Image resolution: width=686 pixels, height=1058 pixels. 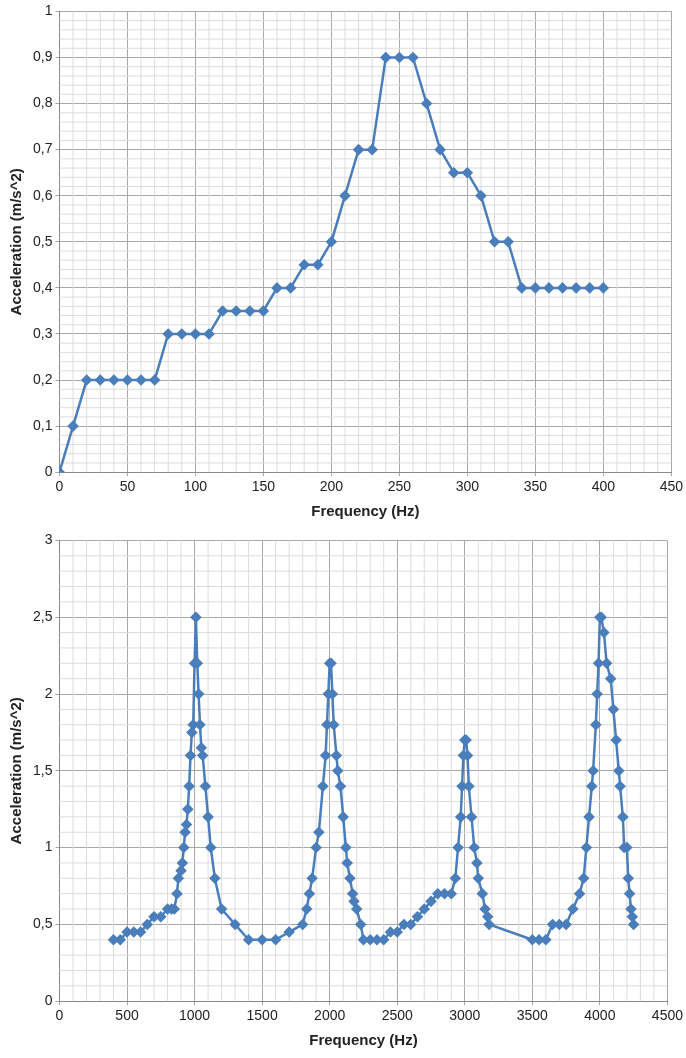 I want to click on x-tick-label: 4000, so click(x=600, y=1015).